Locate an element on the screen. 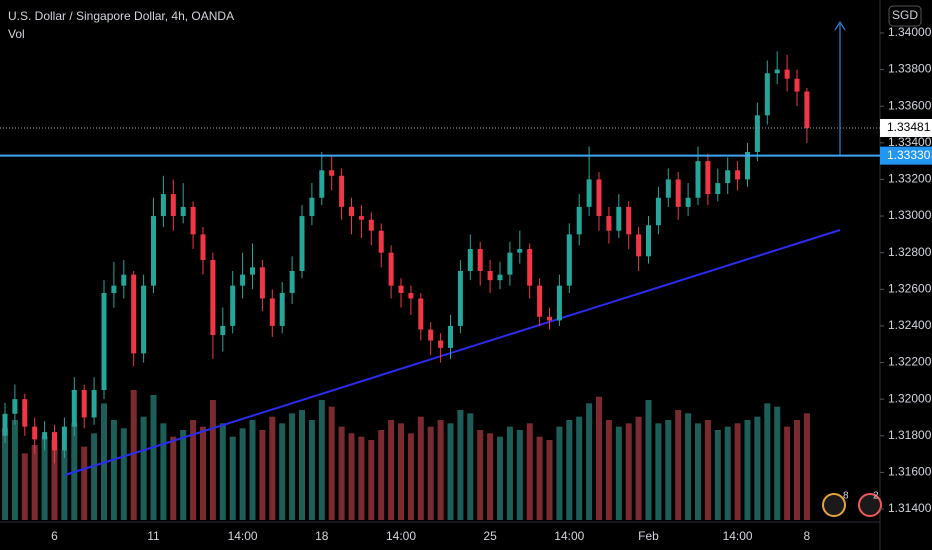 The image size is (932, 550). last-price-label: 1.33481 is located at coordinates (909, 127).